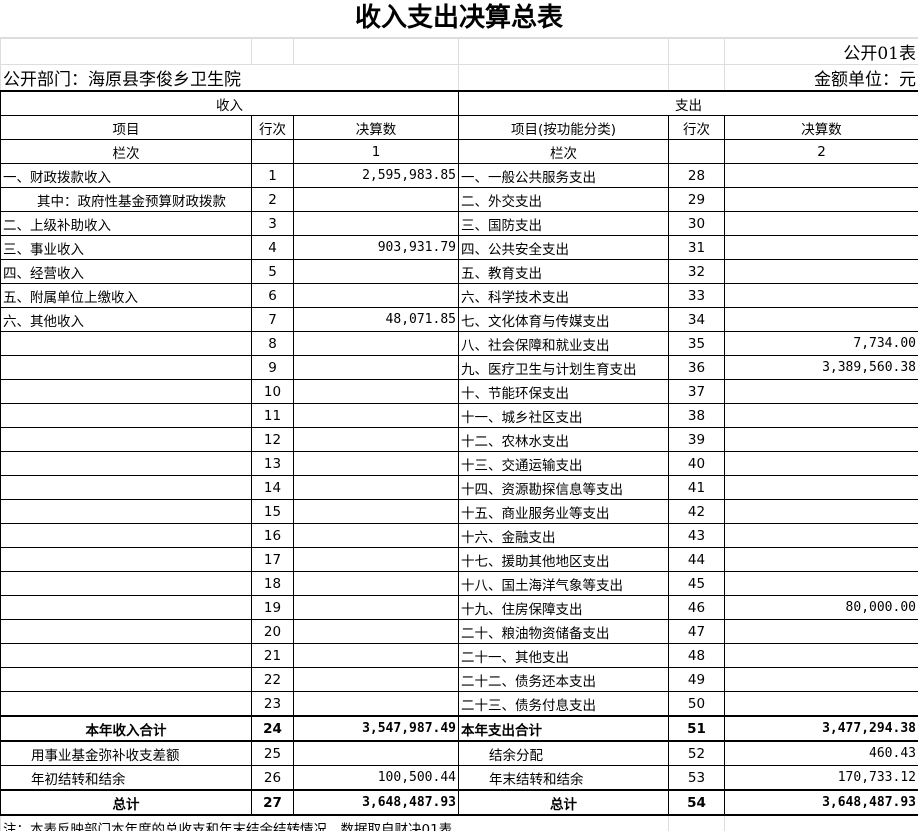  Describe the element at coordinates (821, 78) in the screenshot. I see `unit-label: 金额单位：元` at that location.